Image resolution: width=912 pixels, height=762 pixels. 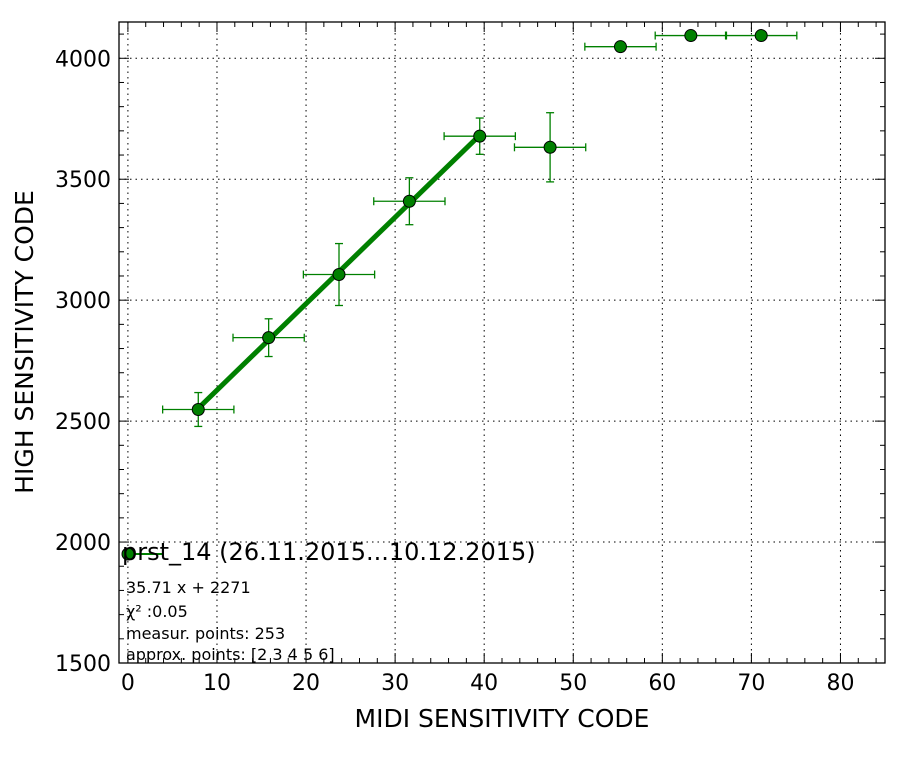 What do you see at coordinates (157, 611) in the screenshot?
I see `chi-square: χ² :0.05` at bounding box center [157, 611].